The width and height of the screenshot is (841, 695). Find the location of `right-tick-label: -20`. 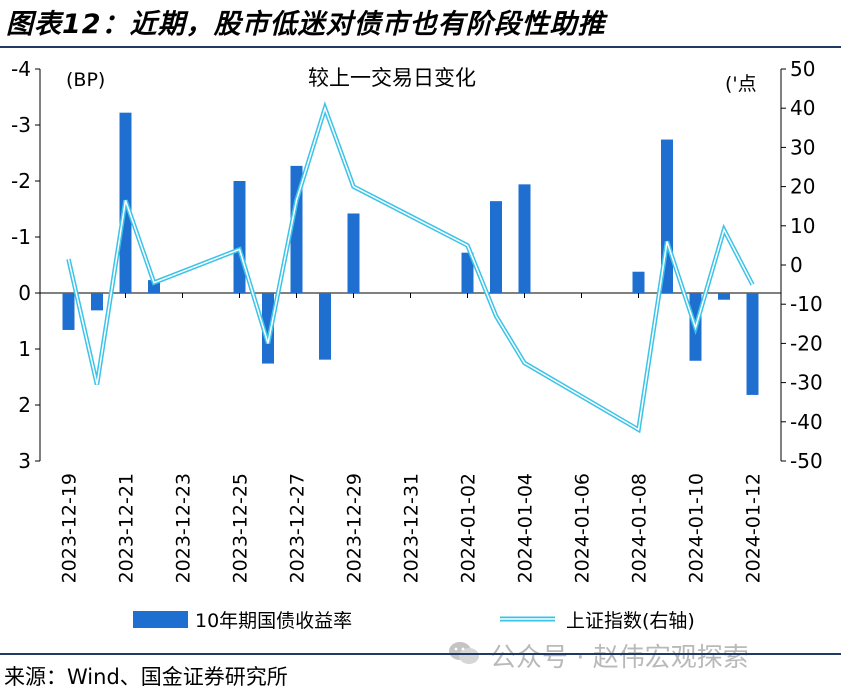

right-tick-label: -20 is located at coordinates (806, 343).